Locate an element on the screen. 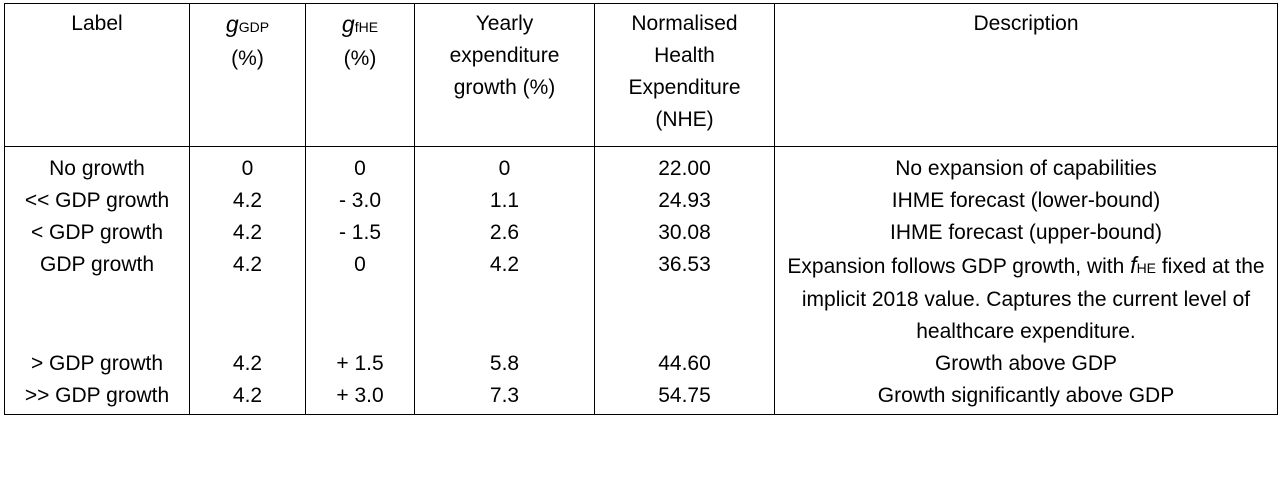 This screenshot has width=1280, height=496. cell-nhe: 22.00 is located at coordinates (684, 165).